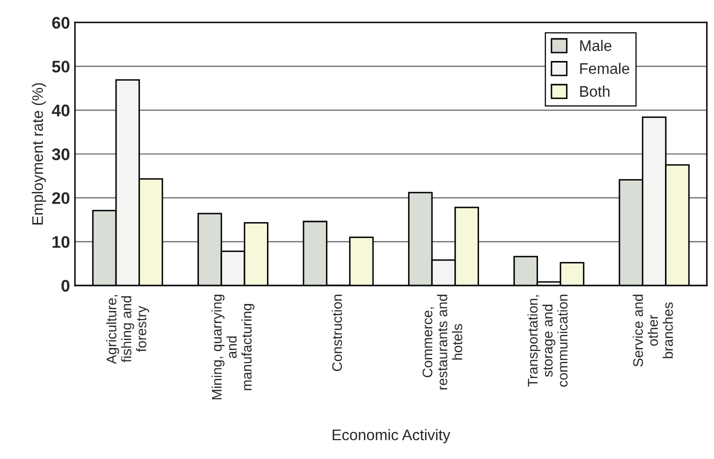  Describe the element at coordinates (61, 154) in the screenshot. I see `y-tick-label: 30` at that location.